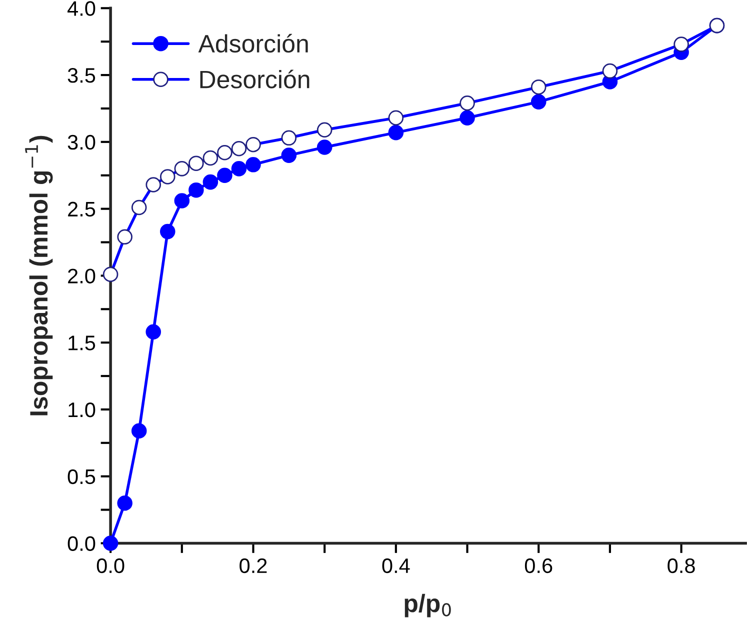 This screenshot has height=628, width=747. Describe the element at coordinates (538, 566) in the screenshot. I see `x-tick-label: 0.6` at that location.